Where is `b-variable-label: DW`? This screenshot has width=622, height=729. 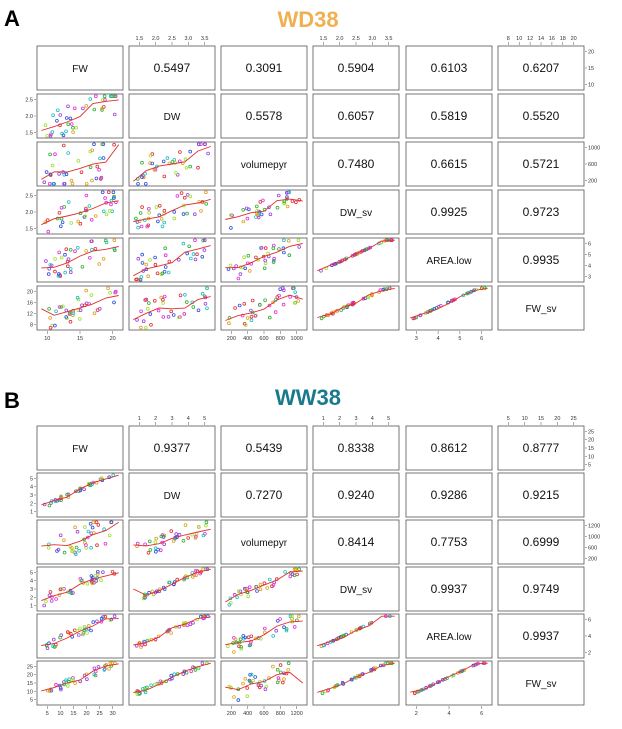
b-variable-label: DW is located at coordinates (172, 496).